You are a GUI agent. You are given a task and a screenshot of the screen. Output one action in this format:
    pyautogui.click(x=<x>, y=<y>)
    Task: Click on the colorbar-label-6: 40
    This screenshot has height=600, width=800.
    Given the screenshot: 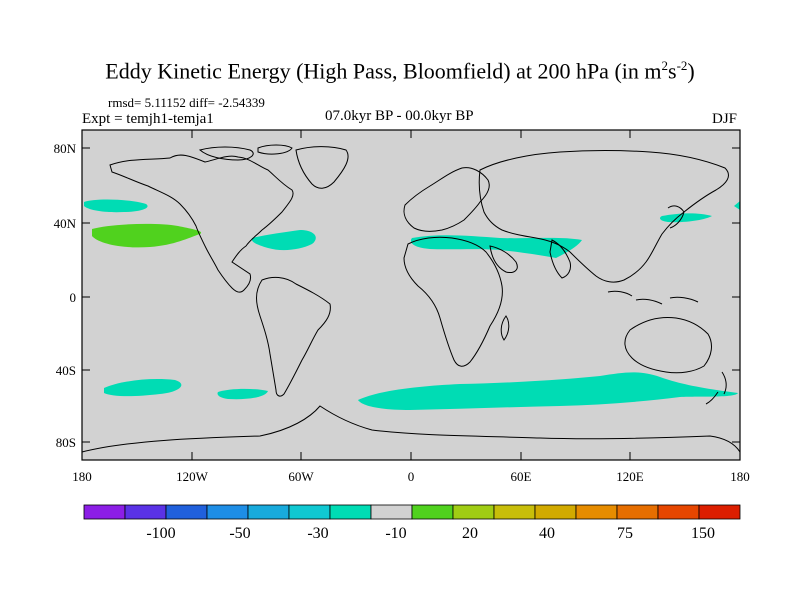 What is the action you would take?
    pyautogui.click(x=547, y=533)
    